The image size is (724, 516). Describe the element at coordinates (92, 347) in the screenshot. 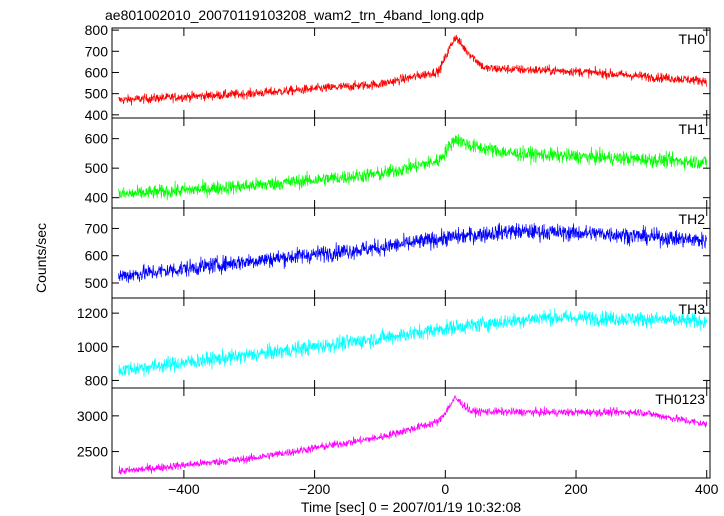

I see `y-tick-label: 1000` at that location.